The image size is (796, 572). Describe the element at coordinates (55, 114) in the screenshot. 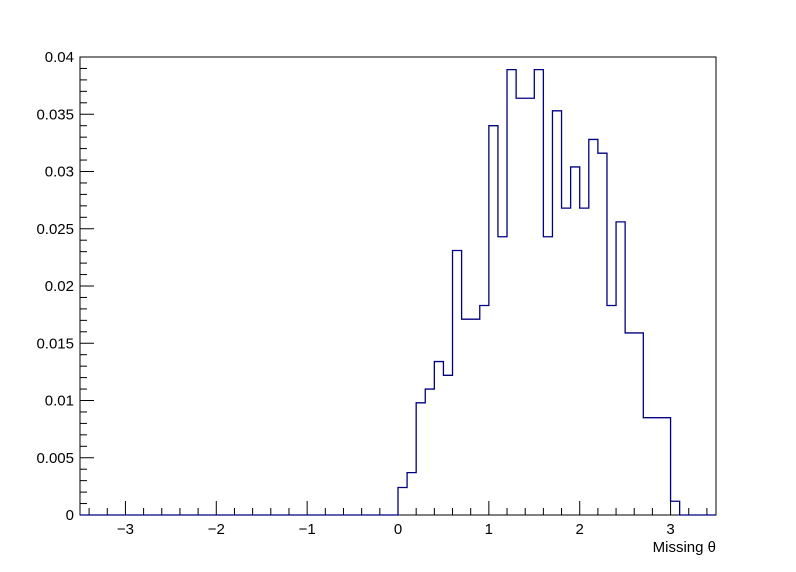

I see `y-tick-label: 0.035` at that location.